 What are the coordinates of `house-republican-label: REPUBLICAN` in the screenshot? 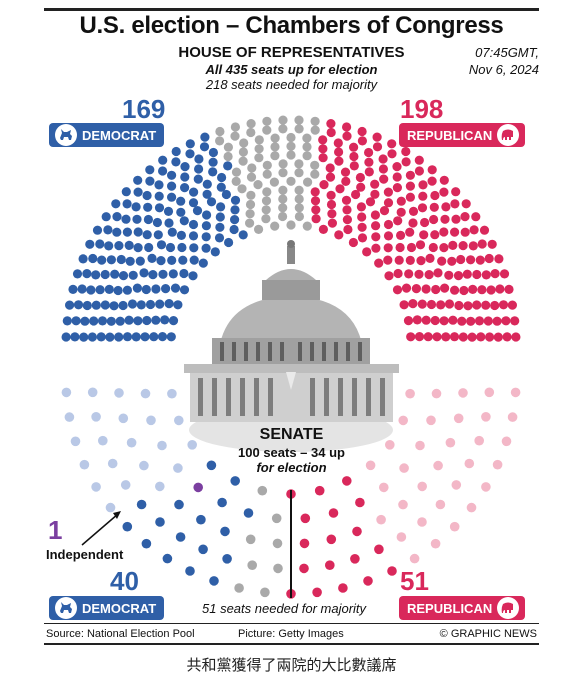 It's located at (450, 135).